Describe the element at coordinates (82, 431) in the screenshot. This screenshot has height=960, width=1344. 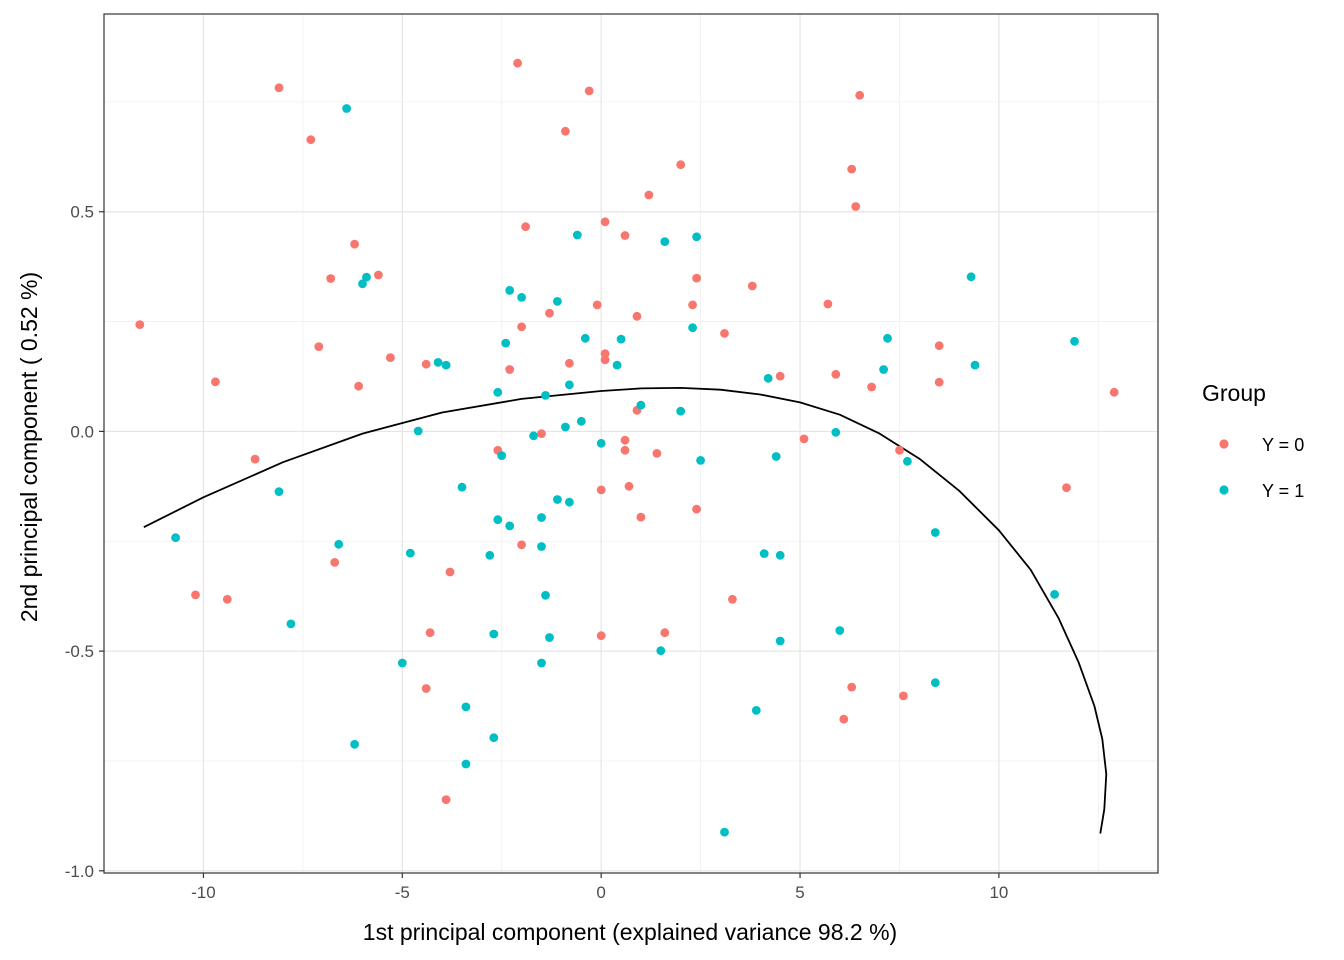
I see `y-tick-label: 0.0` at that location.